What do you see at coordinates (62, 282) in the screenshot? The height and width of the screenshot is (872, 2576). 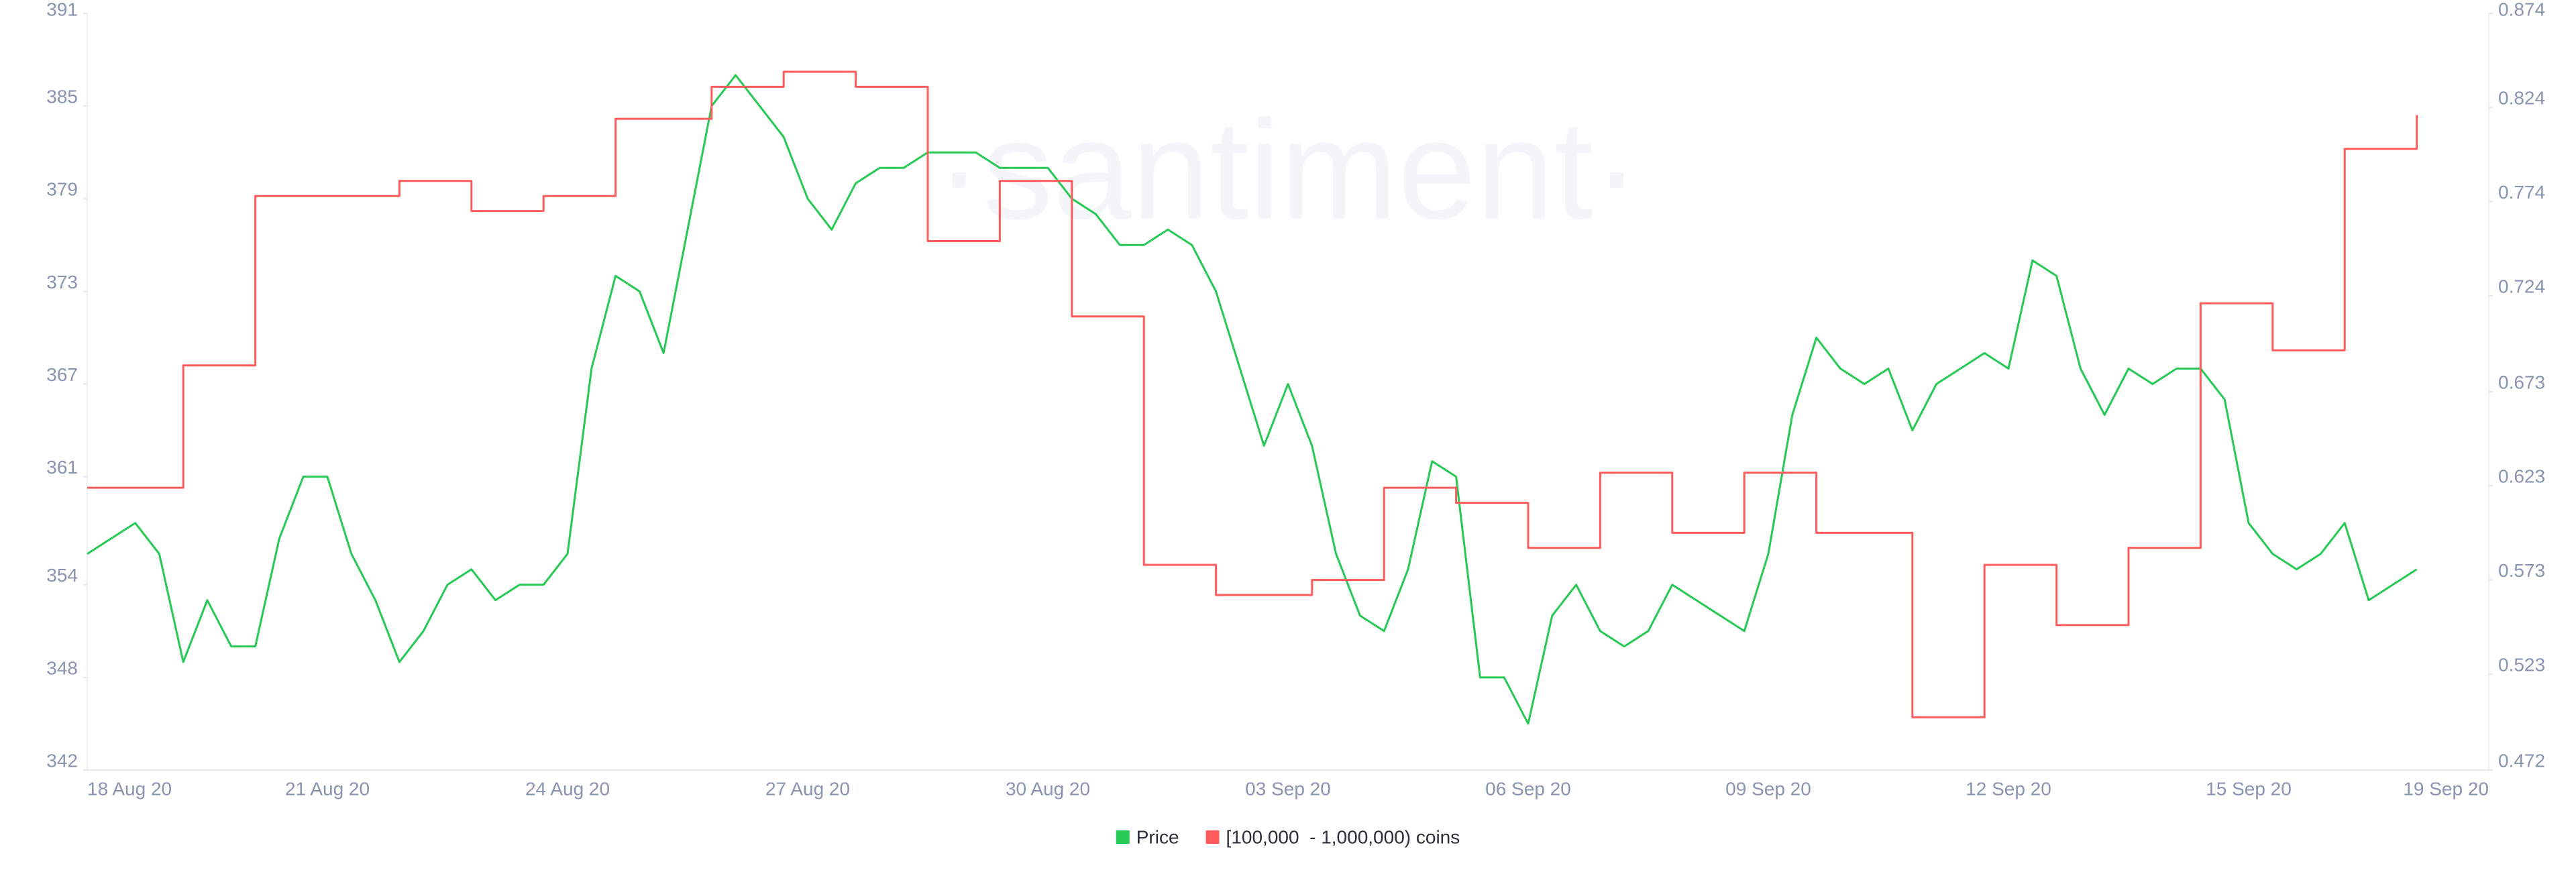 I see `y-tick-label: 373` at bounding box center [62, 282].